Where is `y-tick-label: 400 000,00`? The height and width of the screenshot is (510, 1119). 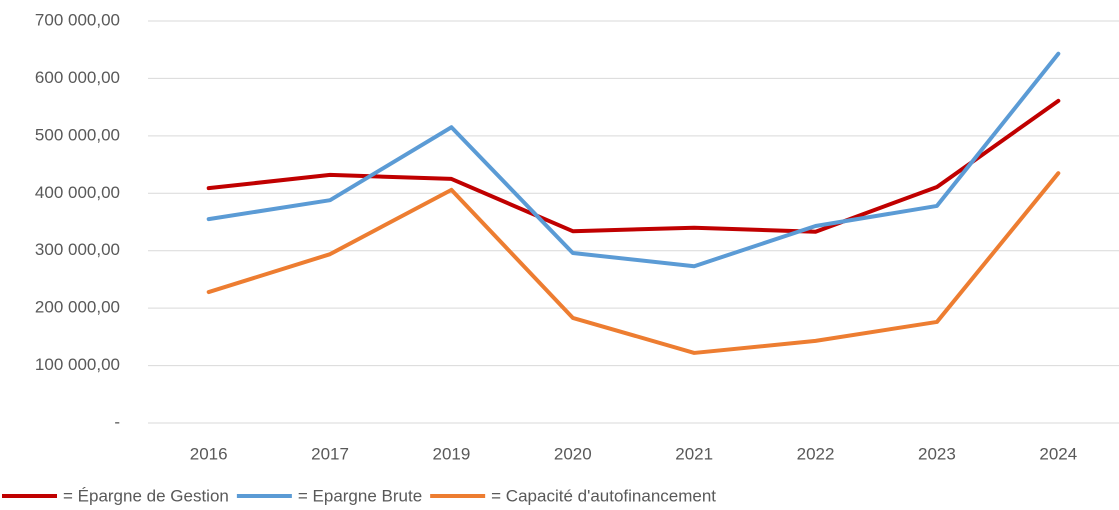
y-tick-label: 400 000,00 is located at coordinates (77, 192).